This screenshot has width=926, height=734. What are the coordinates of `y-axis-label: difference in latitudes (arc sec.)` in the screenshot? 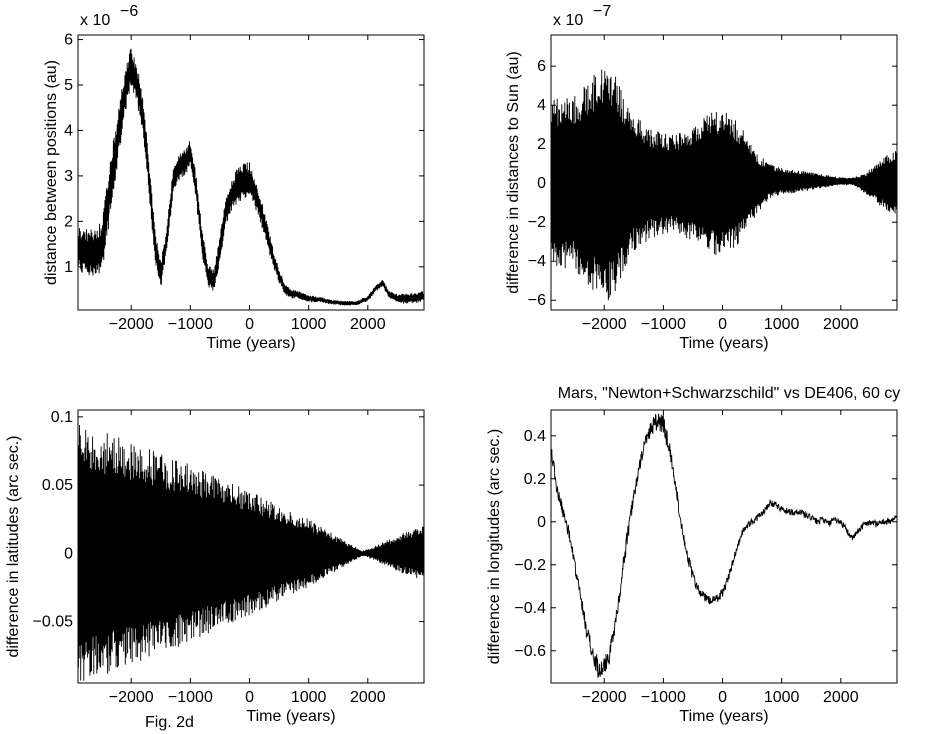 It's located at (13, 546).